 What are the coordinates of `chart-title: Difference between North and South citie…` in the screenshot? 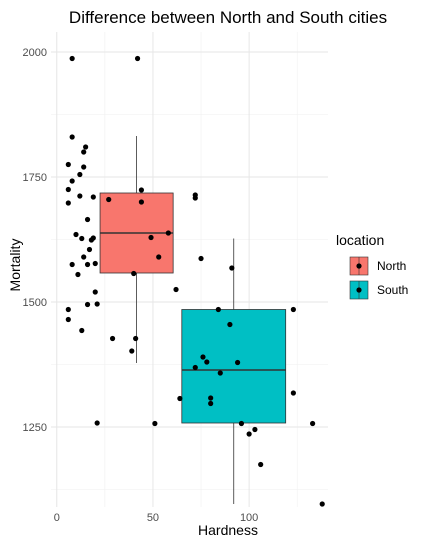 It's located at (228, 17).